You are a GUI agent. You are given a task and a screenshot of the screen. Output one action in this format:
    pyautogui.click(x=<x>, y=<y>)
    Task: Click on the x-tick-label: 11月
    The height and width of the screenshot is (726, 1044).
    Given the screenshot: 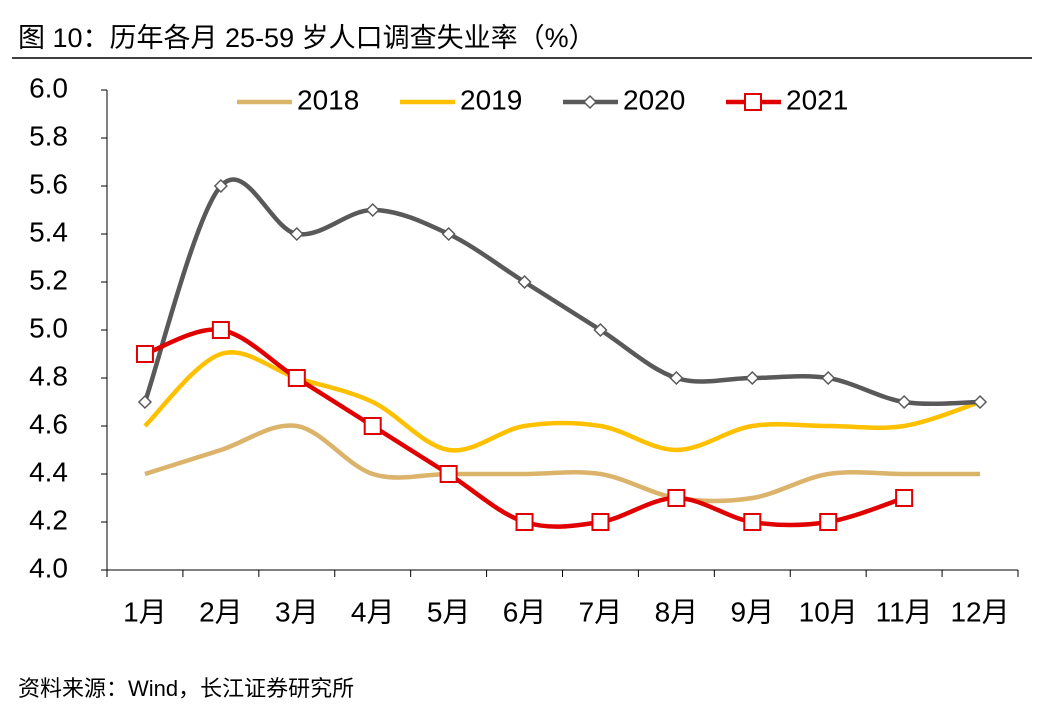 What is the action you would take?
    pyautogui.click(x=904, y=611)
    